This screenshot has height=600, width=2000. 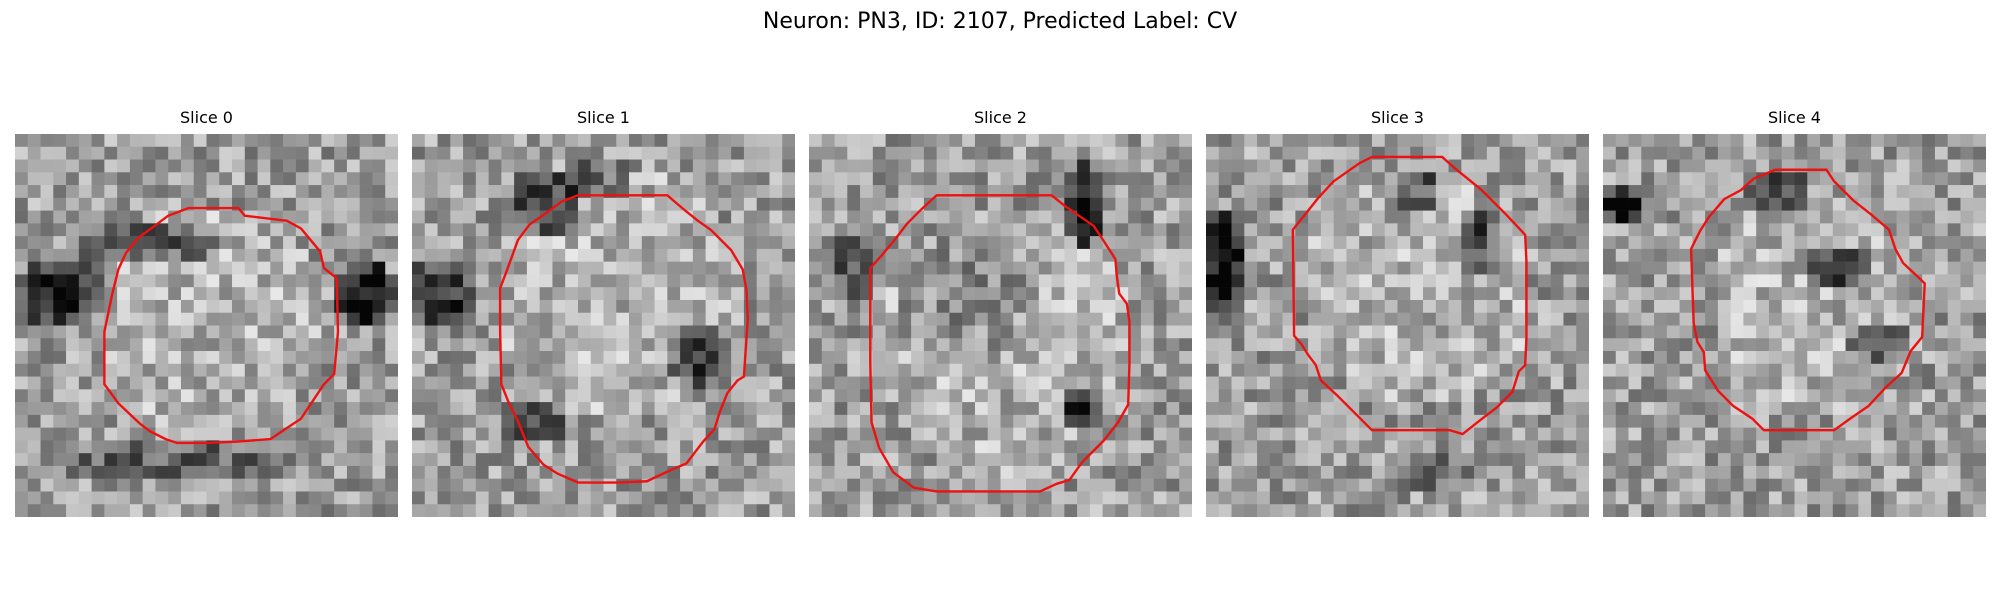 I want to click on slice-panel-4: Slice 4, so click(x=1794, y=312).